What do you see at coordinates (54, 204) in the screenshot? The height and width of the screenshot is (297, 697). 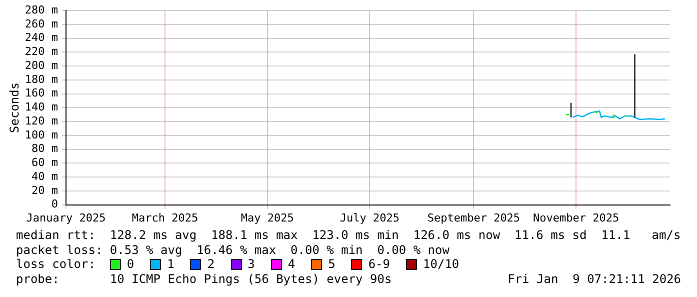 I see `y-tick-label: 0` at bounding box center [54, 204].